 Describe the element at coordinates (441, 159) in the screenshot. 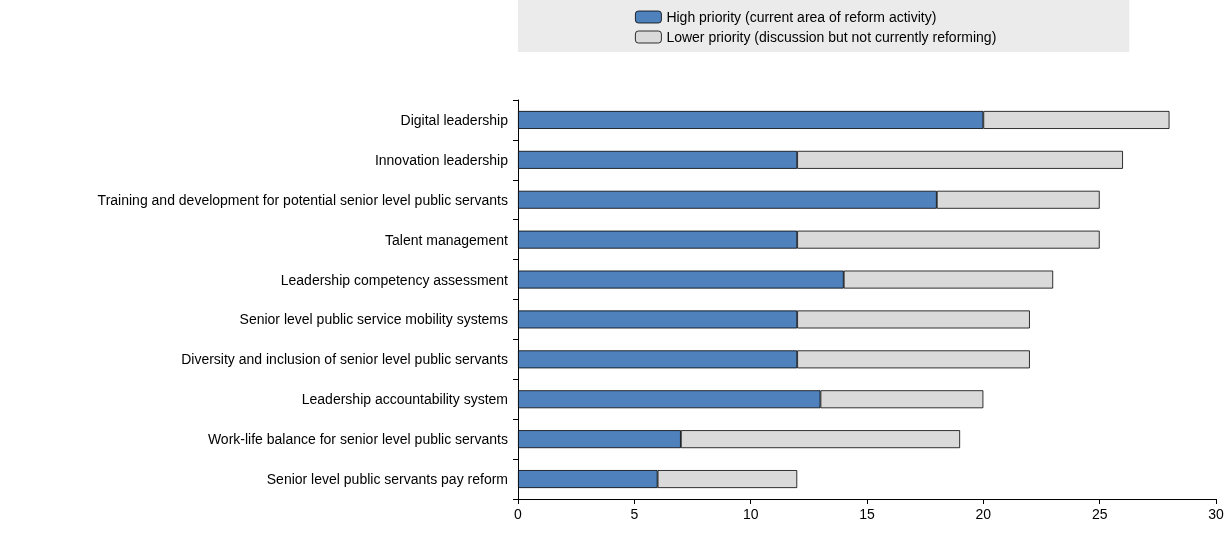

I see `y-tick-label: Innovation leadership` at that location.